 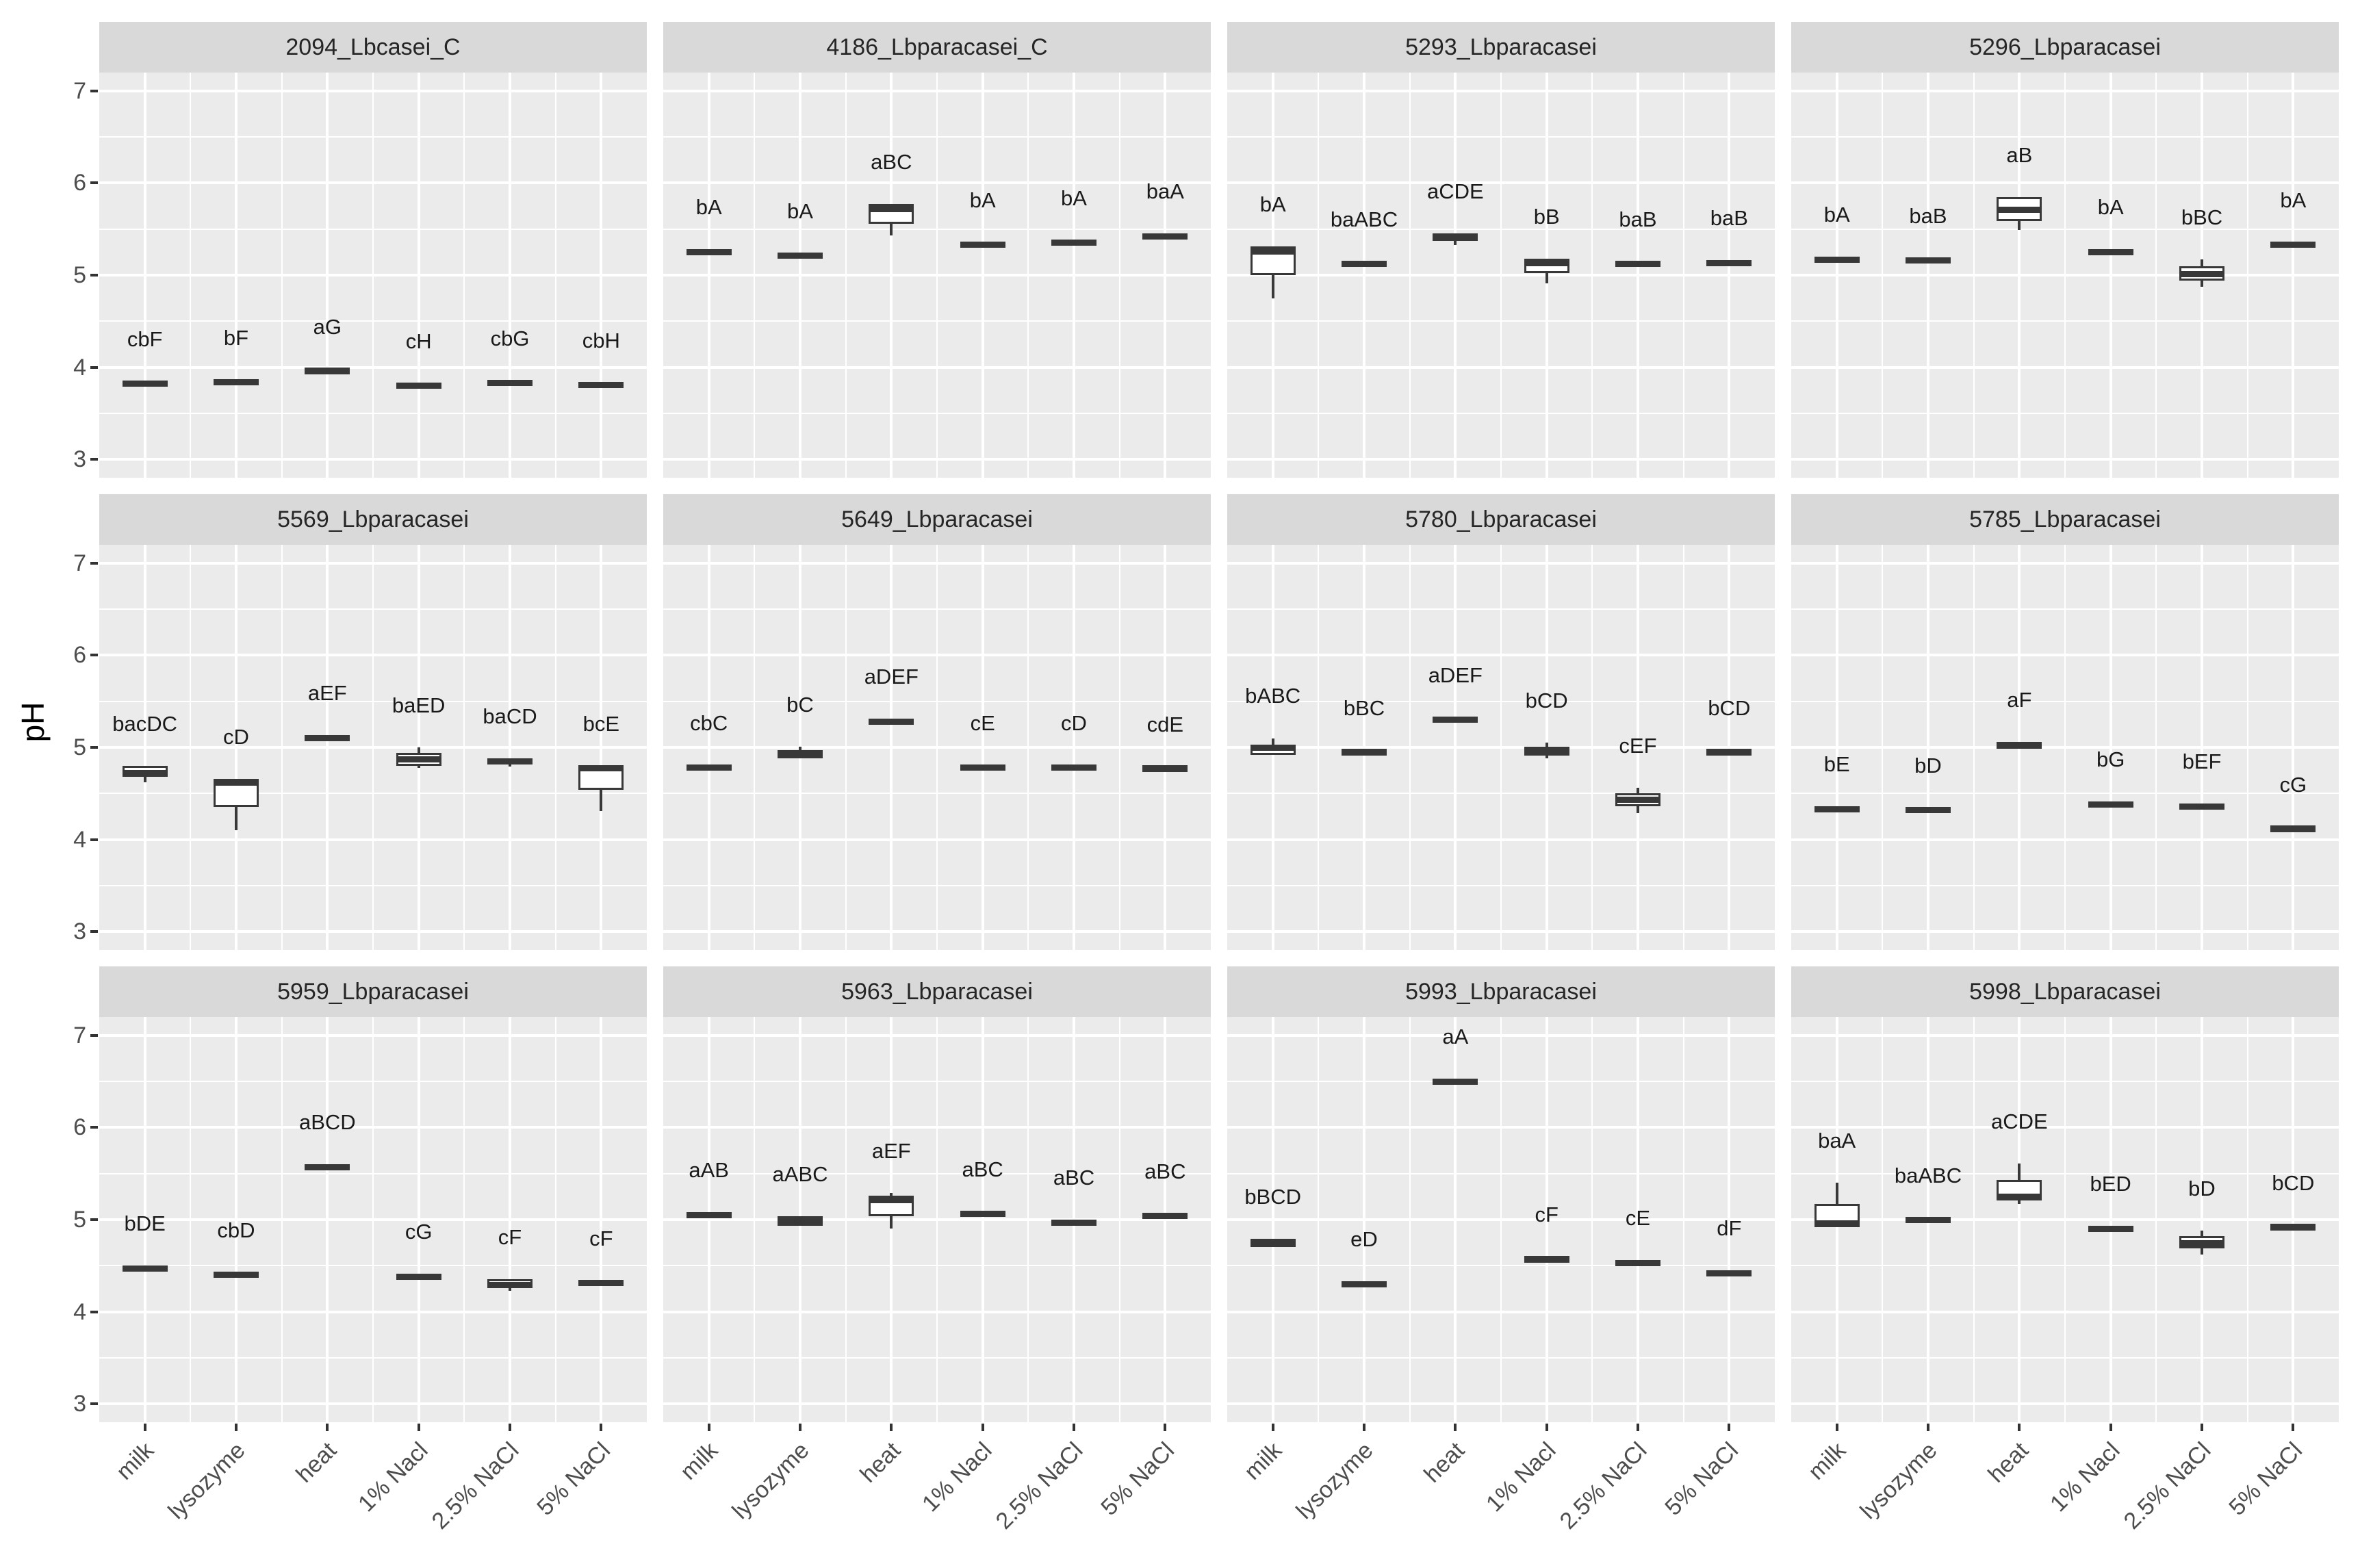 I want to click on significance-label: bBC, so click(x=1364, y=707).